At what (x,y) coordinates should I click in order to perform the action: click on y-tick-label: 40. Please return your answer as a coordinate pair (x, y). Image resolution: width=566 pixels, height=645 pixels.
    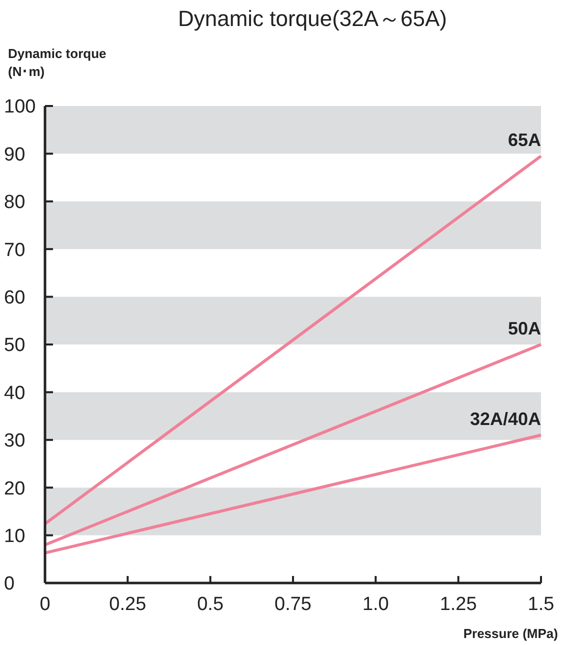
    Looking at the image, I should click on (15, 393).